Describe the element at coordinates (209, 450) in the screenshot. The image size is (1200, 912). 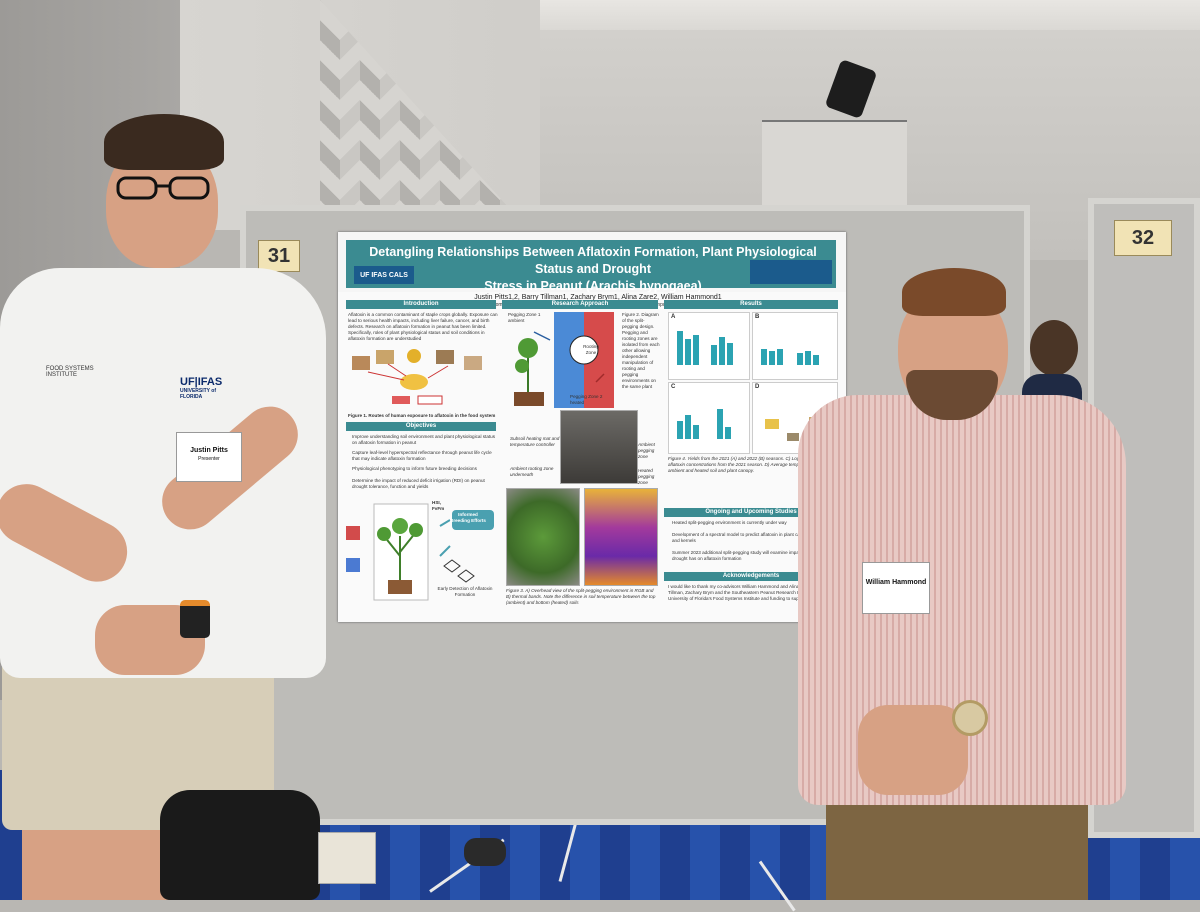
I see `person1-badge-name: Justin Pitts` at that location.